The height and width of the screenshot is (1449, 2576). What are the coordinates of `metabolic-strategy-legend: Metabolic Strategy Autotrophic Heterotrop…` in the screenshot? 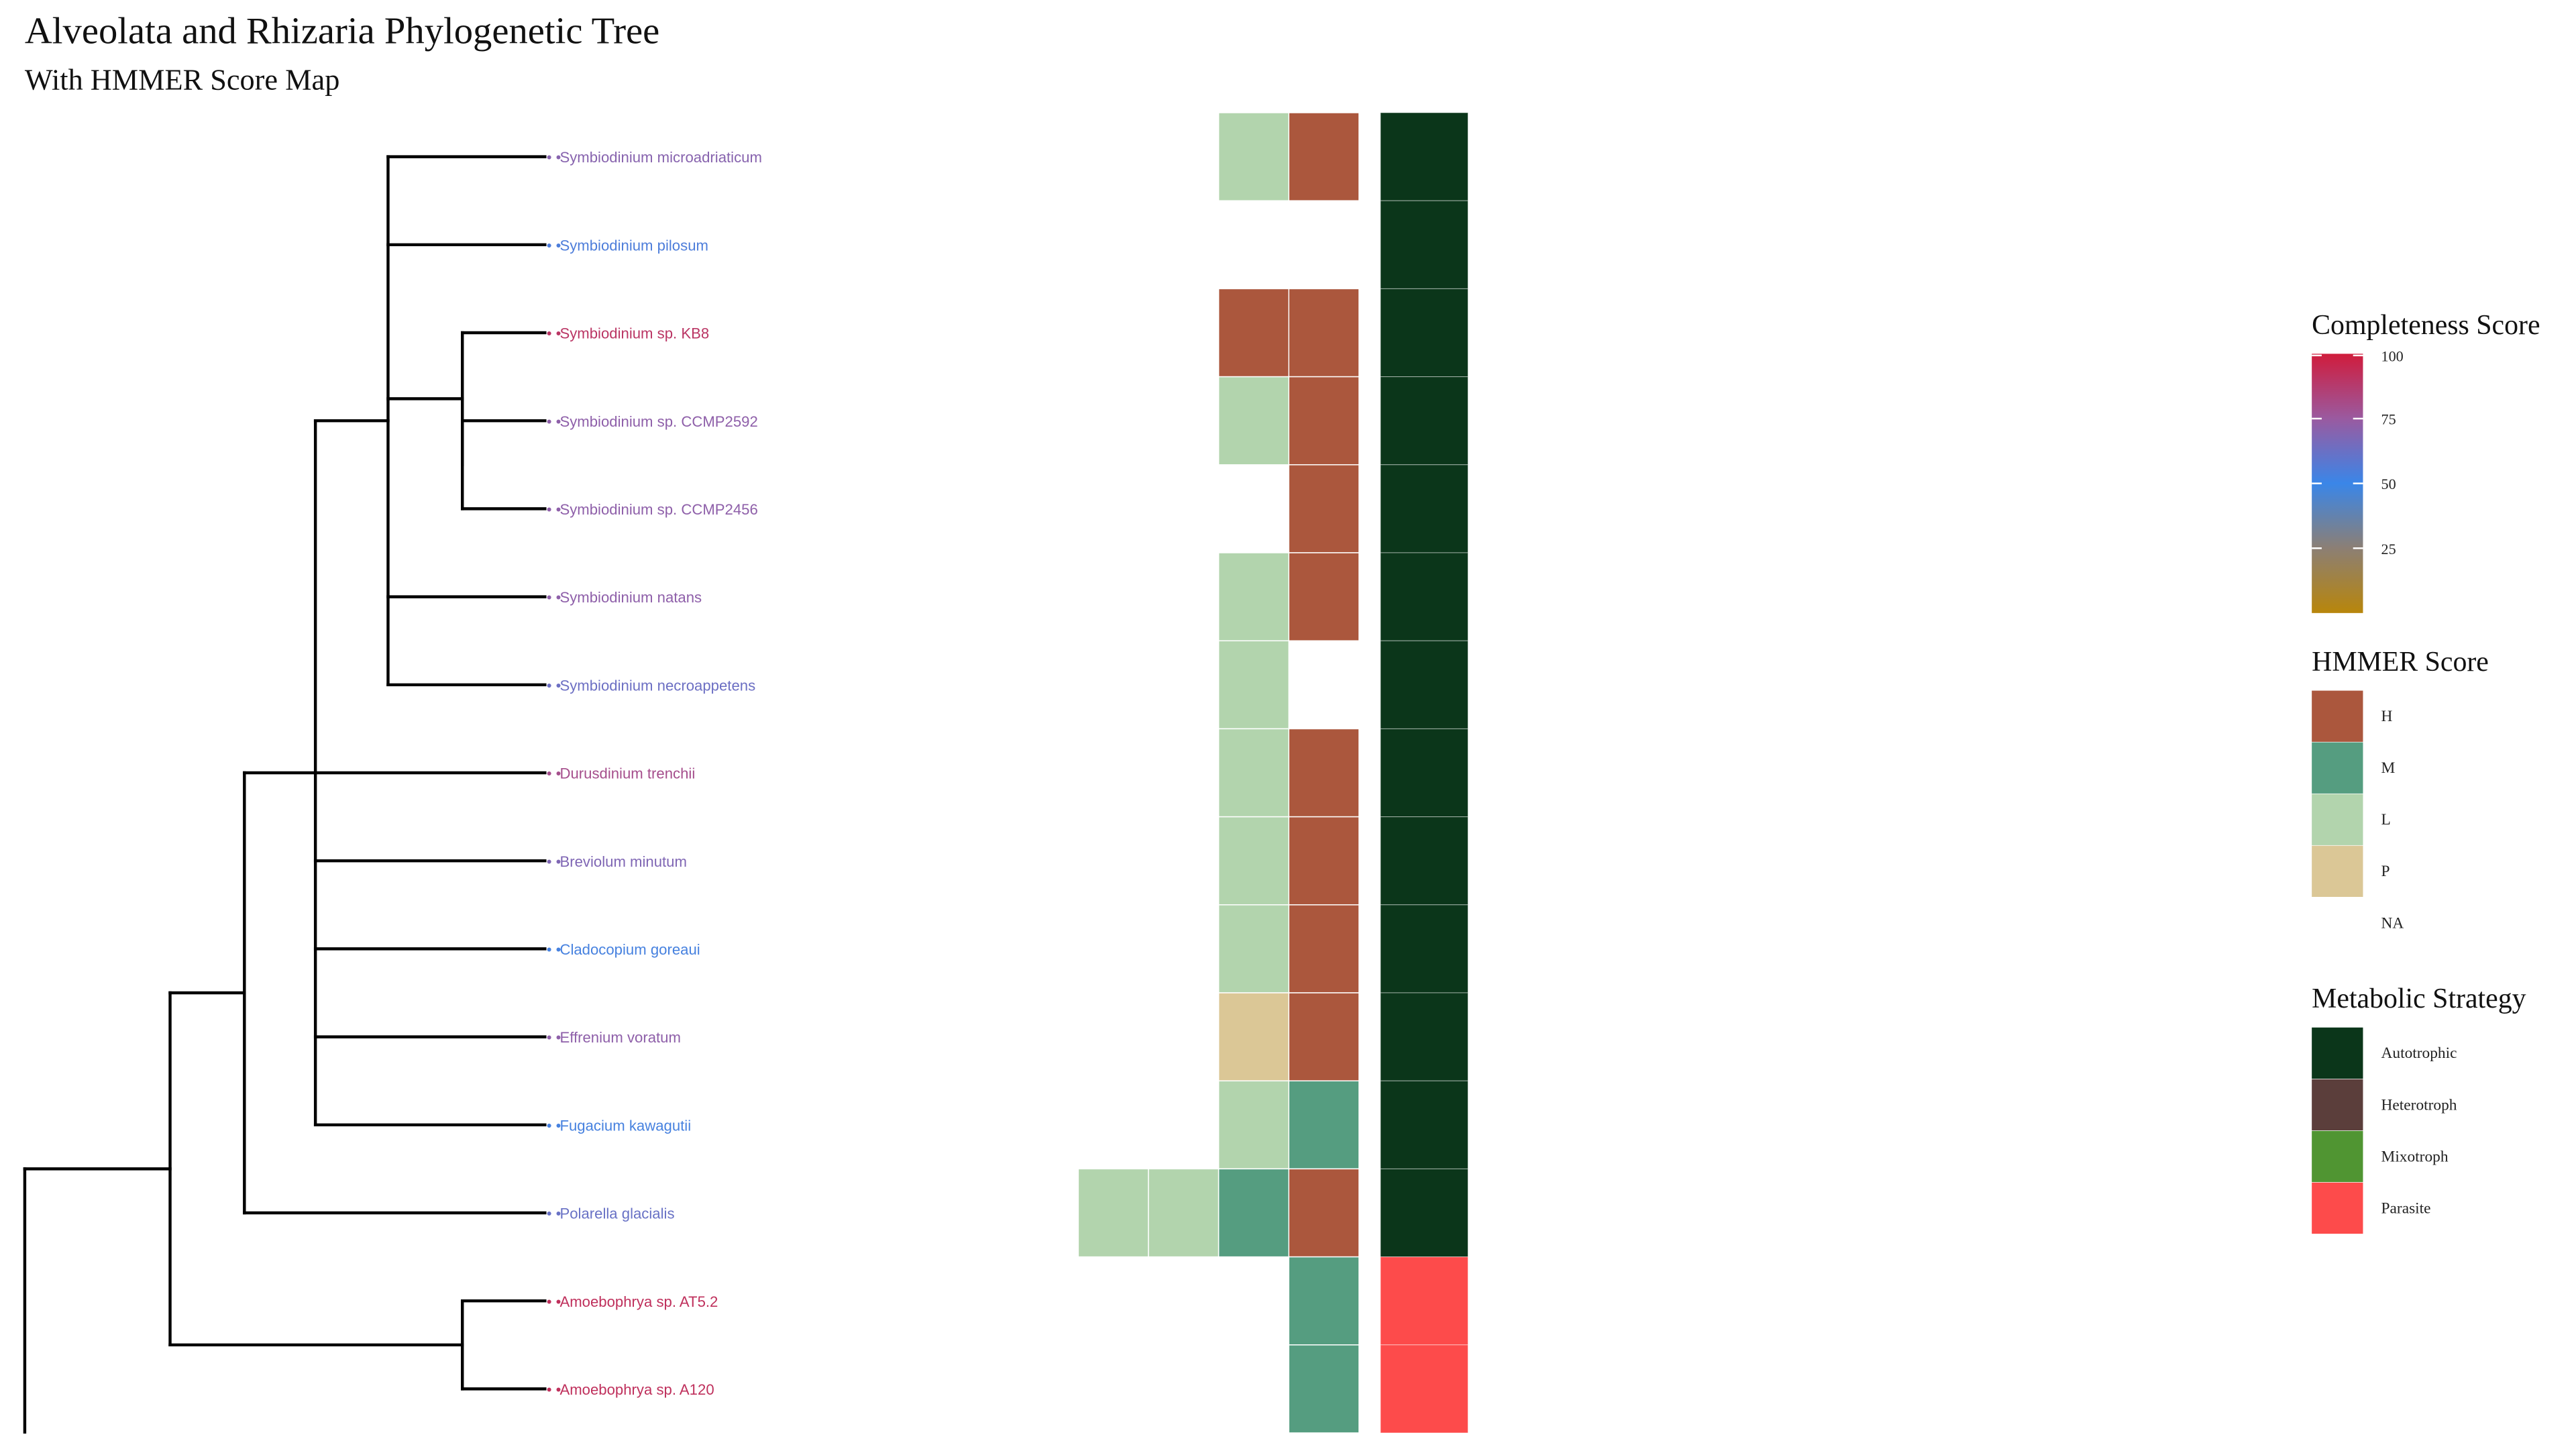 It's located at (2419, 1108).